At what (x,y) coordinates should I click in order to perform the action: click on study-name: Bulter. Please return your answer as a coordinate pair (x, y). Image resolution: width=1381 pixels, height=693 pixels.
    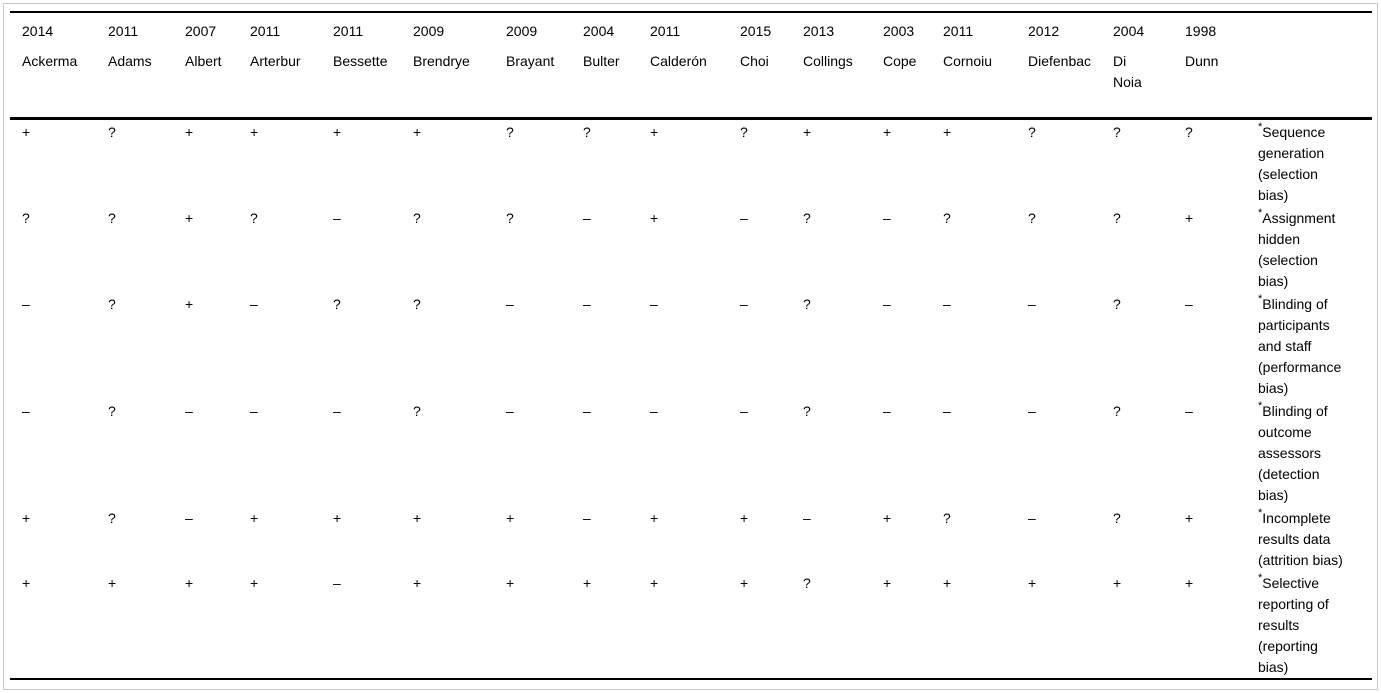
    Looking at the image, I should click on (601, 61).